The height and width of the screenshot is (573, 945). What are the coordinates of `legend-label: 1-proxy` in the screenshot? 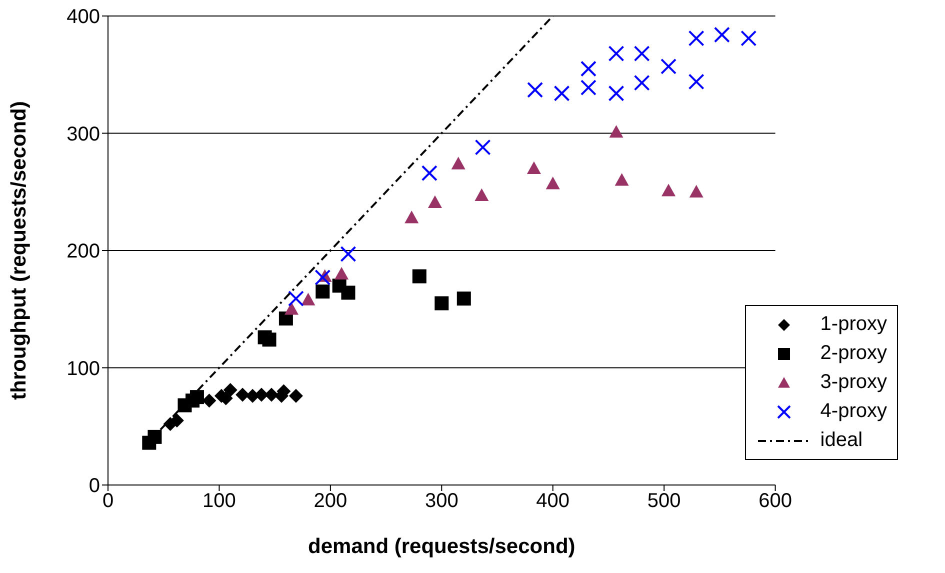 It's located at (853, 324).